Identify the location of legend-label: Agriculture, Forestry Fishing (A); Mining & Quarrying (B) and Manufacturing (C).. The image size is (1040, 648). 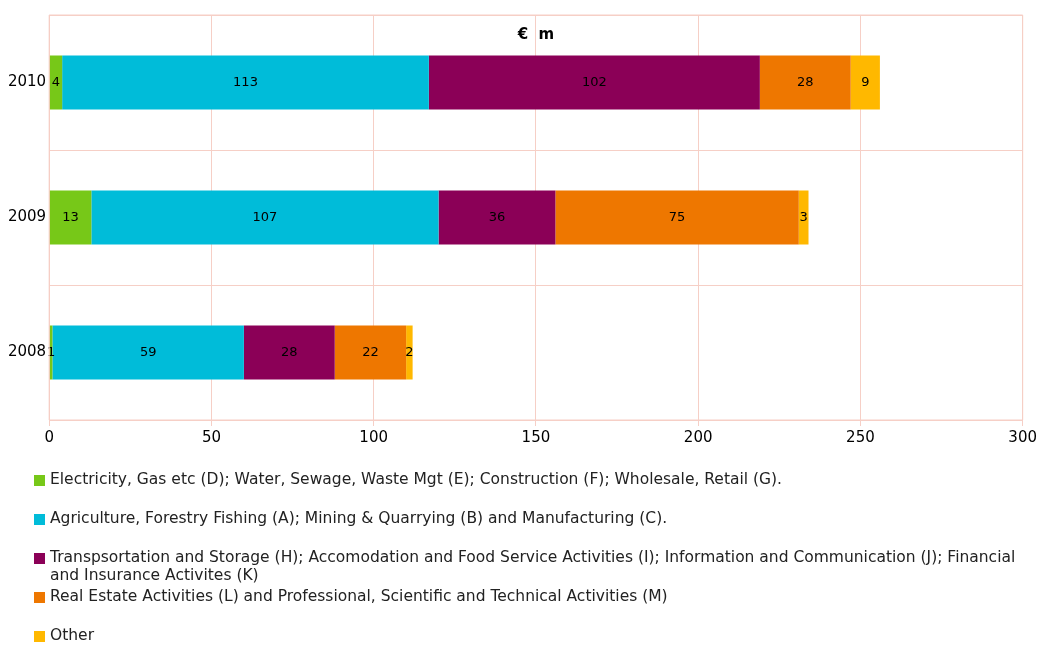
(359, 518).